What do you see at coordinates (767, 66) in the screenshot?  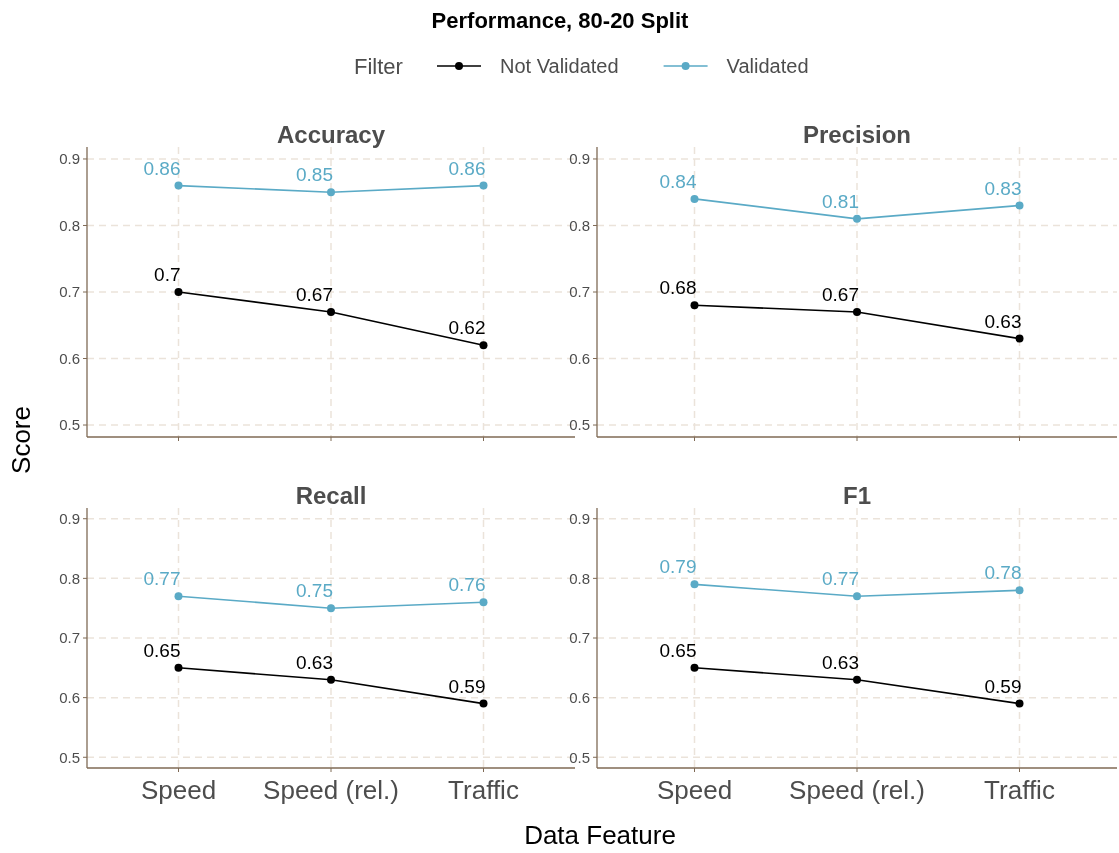 I see `legend-label: Validated` at bounding box center [767, 66].